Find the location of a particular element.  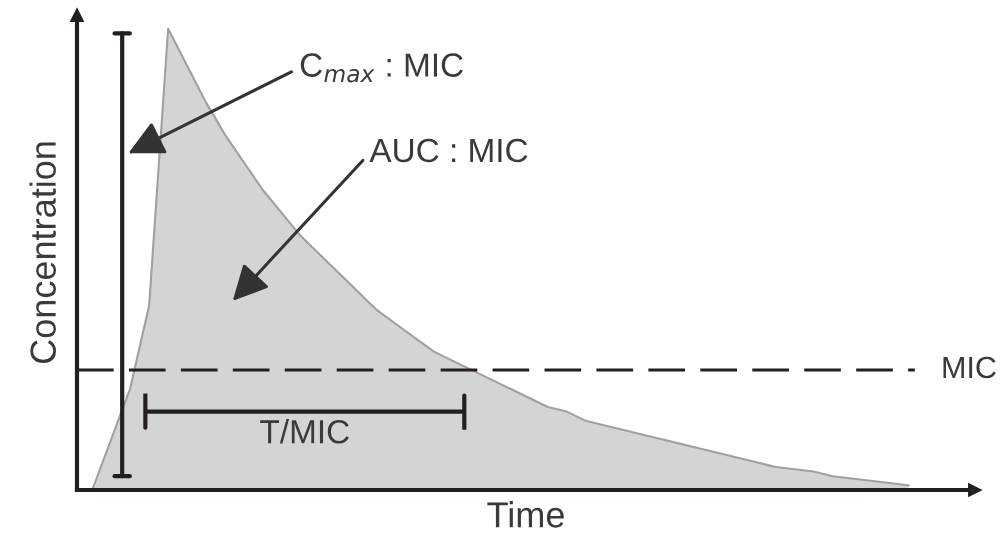

annotation: C$_{max}$ : MIC is located at coordinates (381, 68).